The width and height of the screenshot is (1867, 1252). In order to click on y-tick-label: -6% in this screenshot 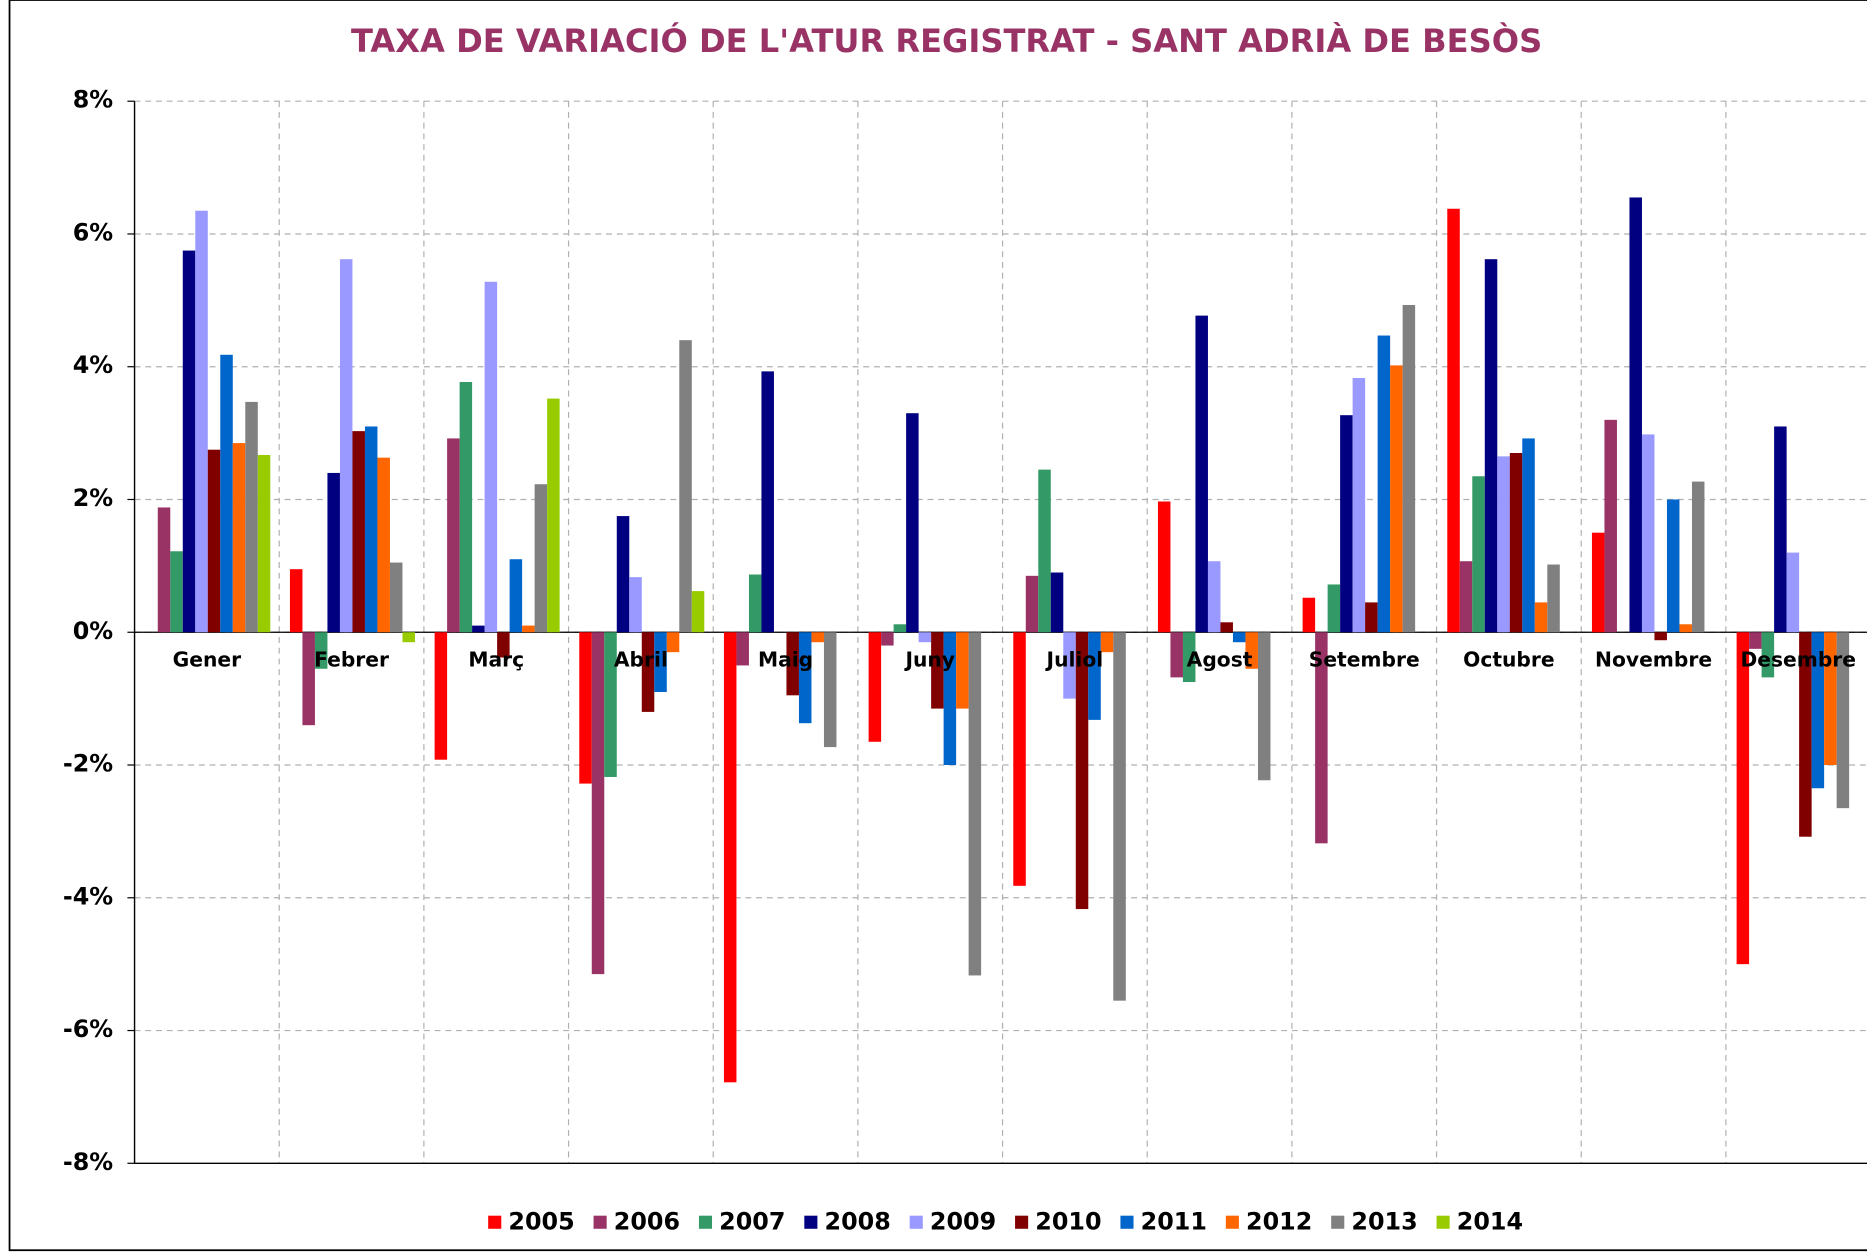, I will do `click(88, 1029)`.